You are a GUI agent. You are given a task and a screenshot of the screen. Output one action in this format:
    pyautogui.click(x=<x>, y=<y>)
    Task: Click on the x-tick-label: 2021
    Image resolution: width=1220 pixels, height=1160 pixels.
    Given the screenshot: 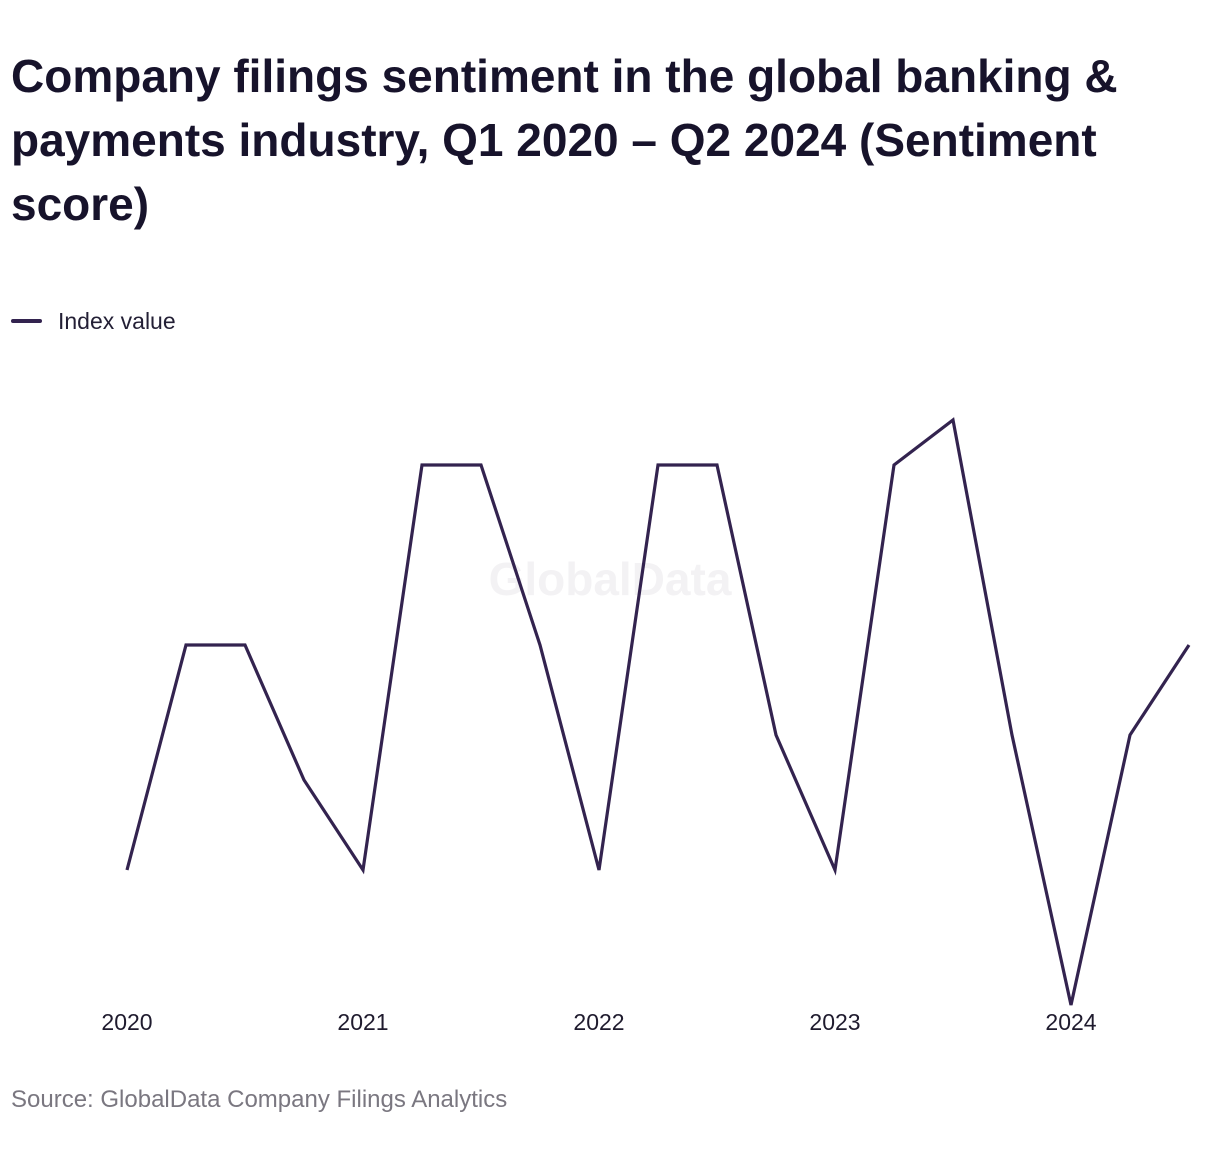 What is the action you would take?
    pyautogui.click(x=362, y=1022)
    